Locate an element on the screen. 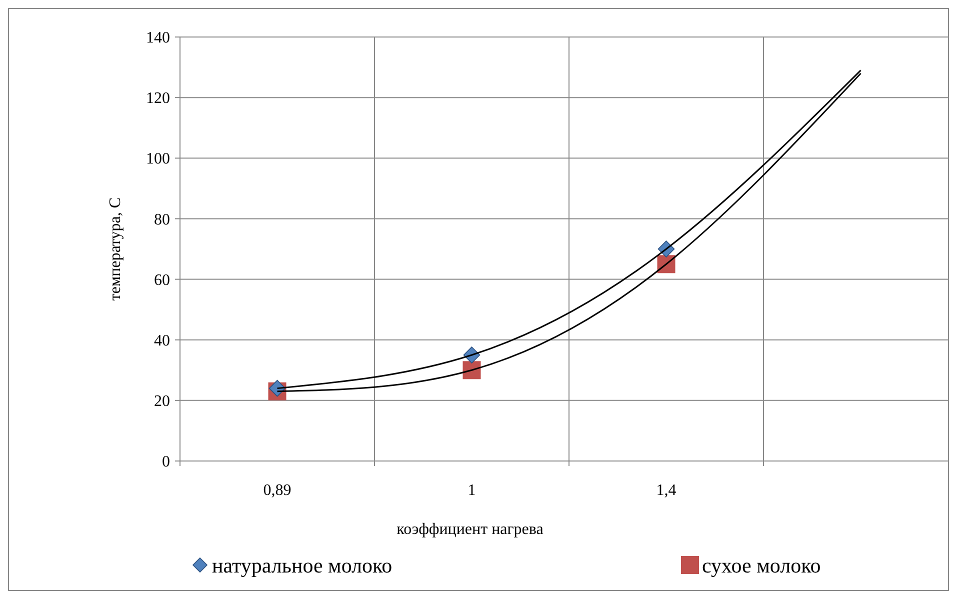 The image size is (957, 599). y-tick-label: 20 is located at coordinates (162, 401).